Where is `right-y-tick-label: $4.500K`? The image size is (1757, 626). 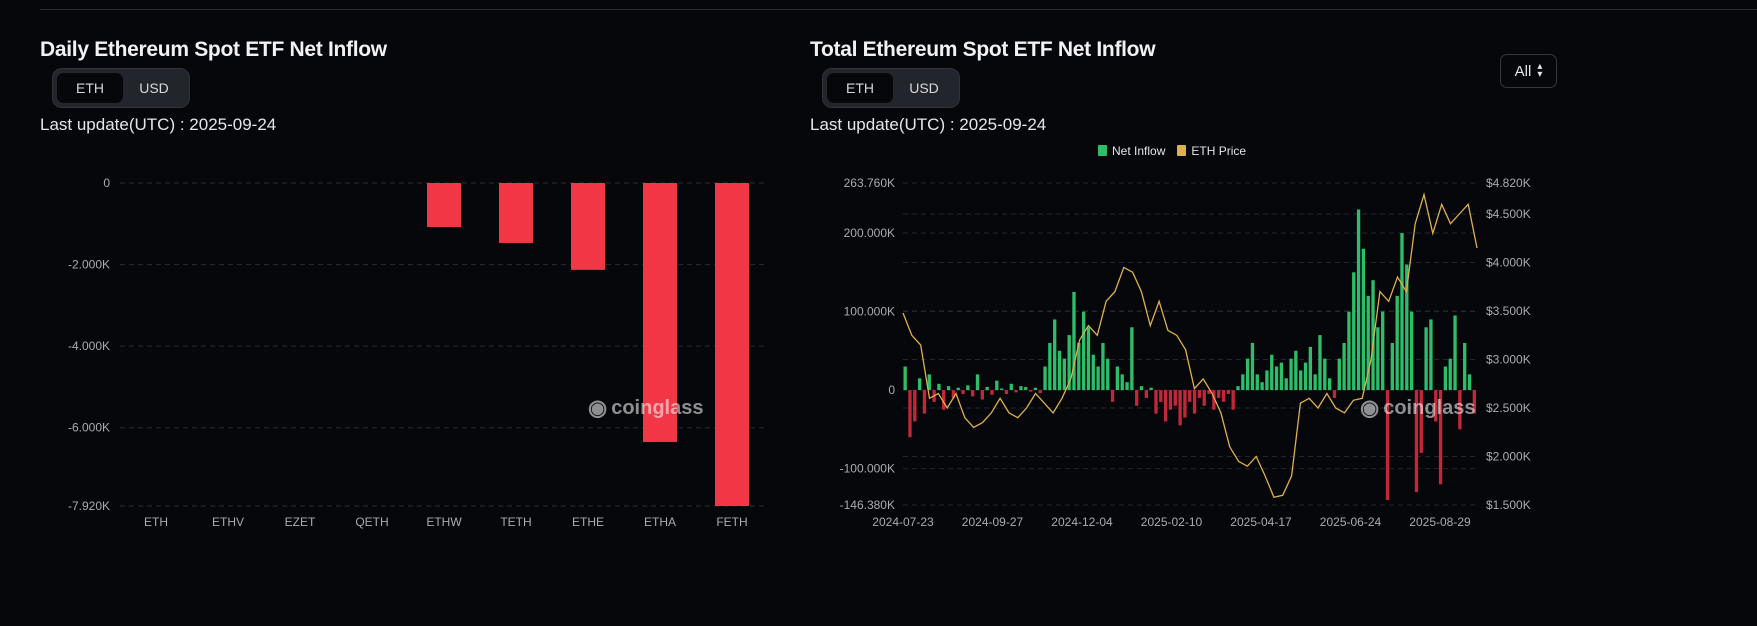
right-y-tick-label: $4.500K is located at coordinates (1508, 214).